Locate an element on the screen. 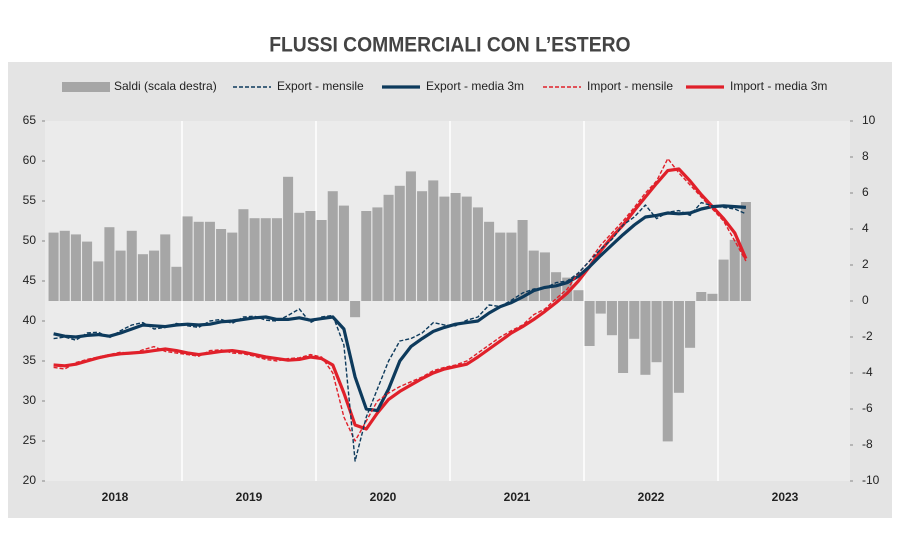  y2-tick-label: -8 is located at coordinates (867, 444).